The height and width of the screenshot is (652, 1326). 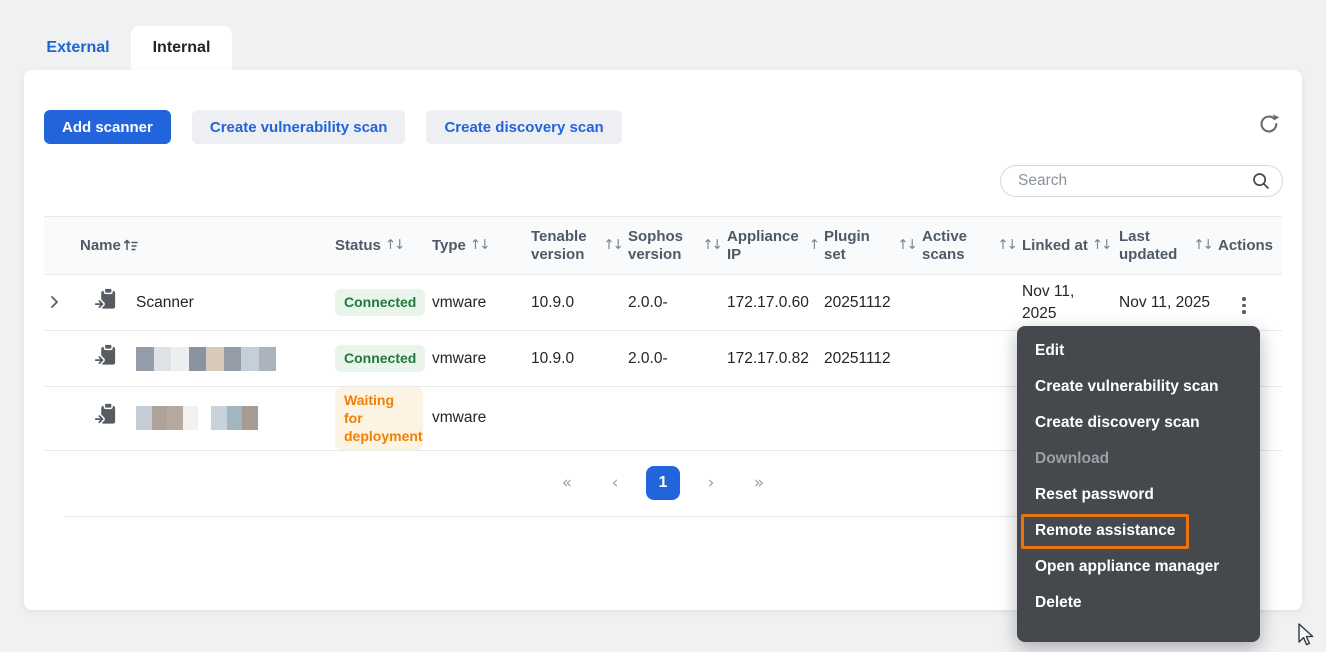 What do you see at coordinates (524, 127) in the screenshot?
I see `create-discovery-scan-button: Create discovery scan` at bounding box center [524, 127].